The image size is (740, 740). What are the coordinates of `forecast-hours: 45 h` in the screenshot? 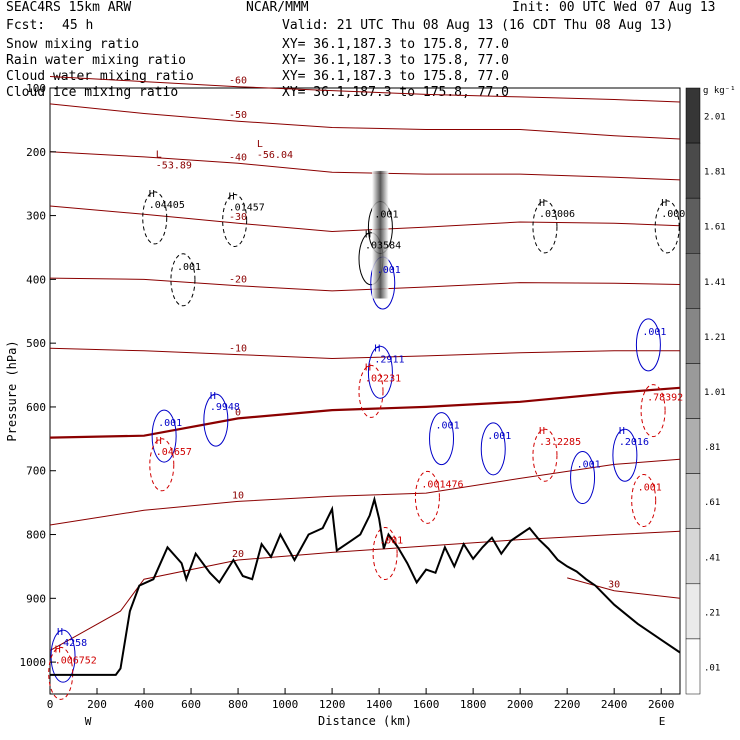 It's located at (78, 25).